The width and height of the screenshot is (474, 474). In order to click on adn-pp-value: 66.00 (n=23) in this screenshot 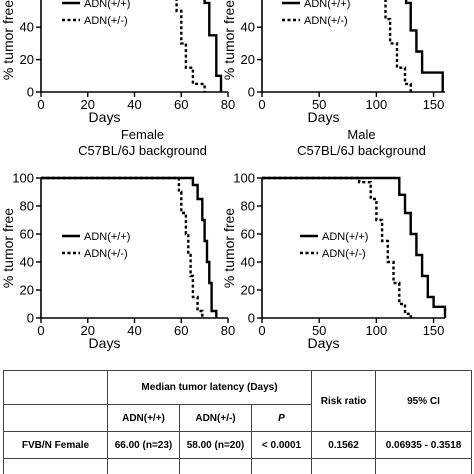, I will do `click(143, 445)`.